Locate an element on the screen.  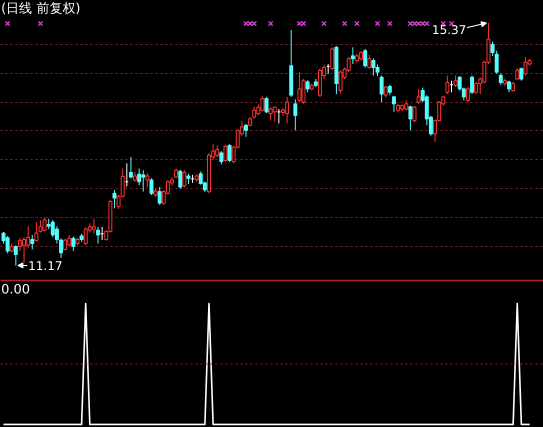
chart-title: (日线 前复权) is located at coordinates (40, 9).